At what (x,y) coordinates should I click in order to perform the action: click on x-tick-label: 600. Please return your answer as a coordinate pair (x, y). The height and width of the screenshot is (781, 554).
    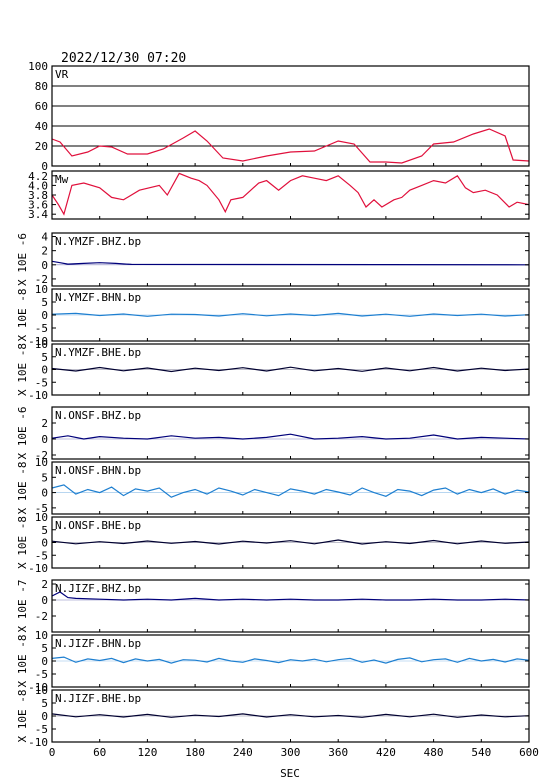
    Looking at the image, I should click on (529, 752).